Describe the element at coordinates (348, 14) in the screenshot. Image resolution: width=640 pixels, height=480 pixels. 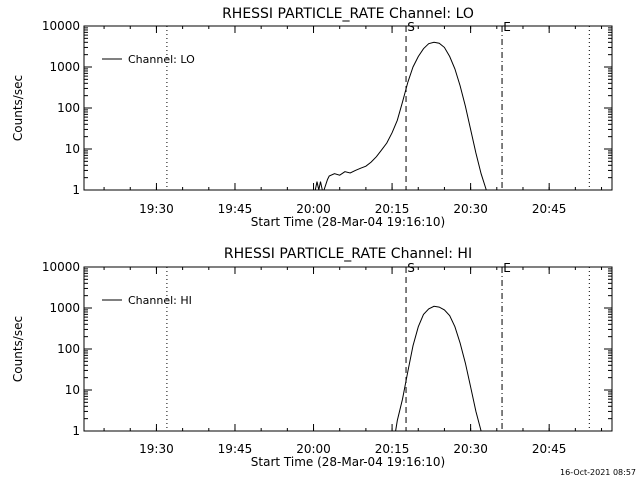
I see `chart-title: RHESSI PARTICLE_RATE Channel: LO` at that location.